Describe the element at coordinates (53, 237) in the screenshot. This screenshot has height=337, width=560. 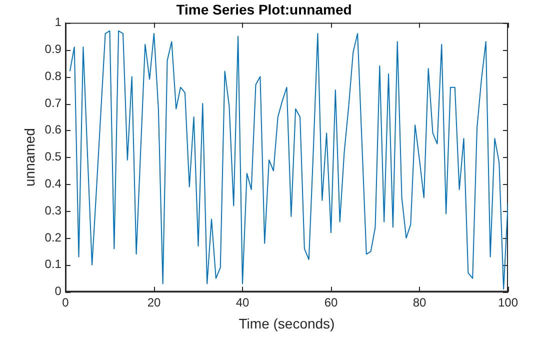
I see `y-tick-label: 0.2` at that location.